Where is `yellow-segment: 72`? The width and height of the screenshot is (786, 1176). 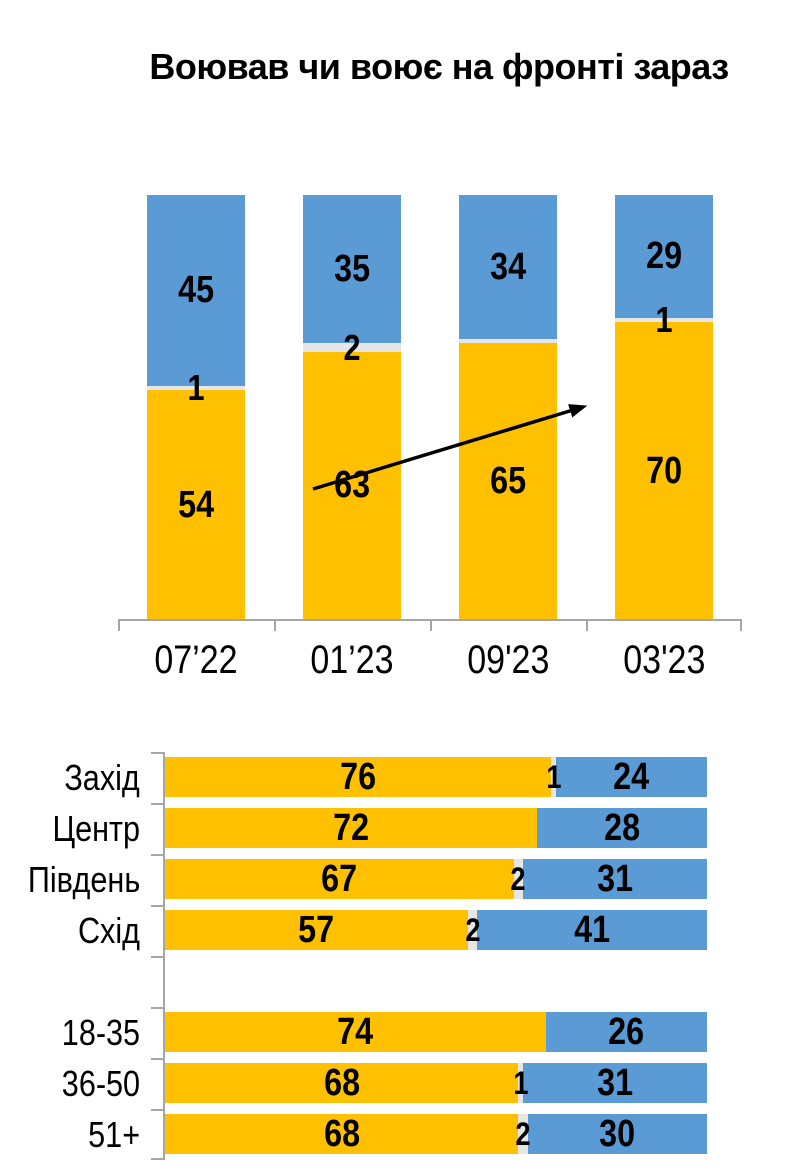
yellow-segment: 72 is located at coordinates (351, 828).